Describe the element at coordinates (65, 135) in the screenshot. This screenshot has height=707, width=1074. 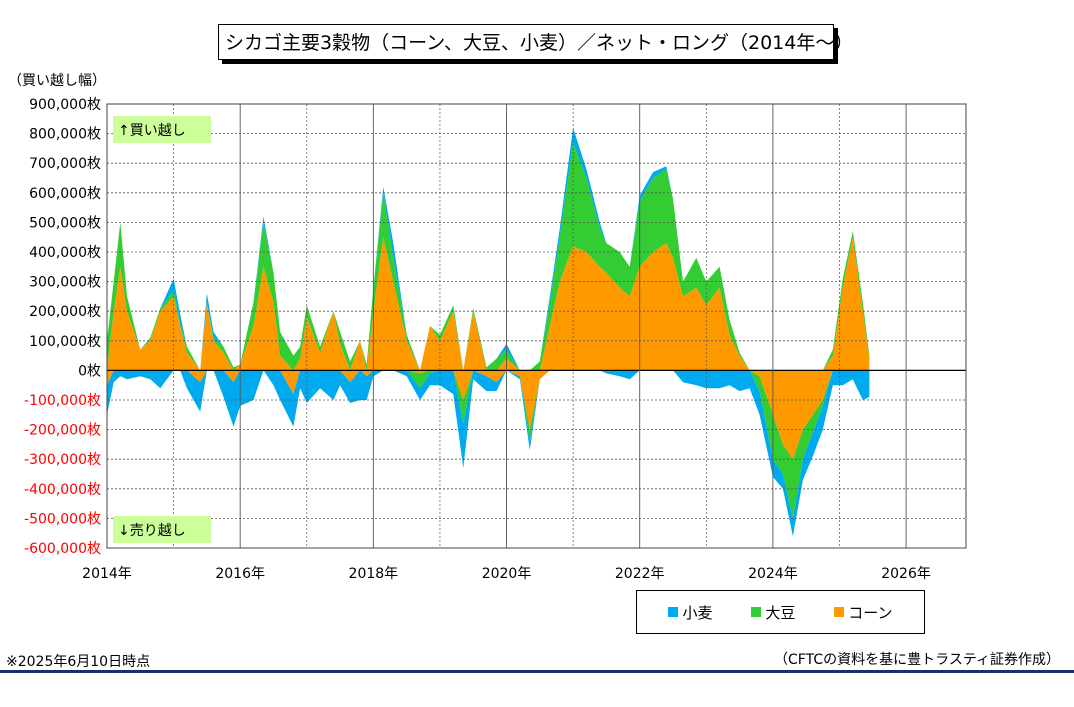
I see `y-tick-label: 800,000枚` at that location.